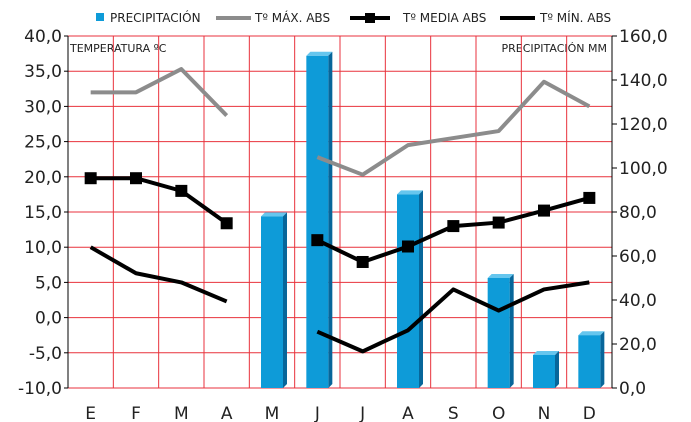 The image size is (691, 422). I want to click on left-tick-label: 10,0, so click(43, 248).